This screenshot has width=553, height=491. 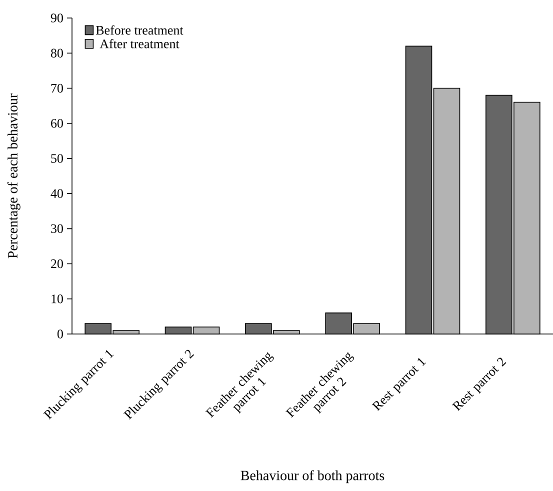 What do you see at coordinates (13, 176) in the screenshot?
I see `y-axis-title: Percentage of each behaviour` at bounding box center [13, 176].